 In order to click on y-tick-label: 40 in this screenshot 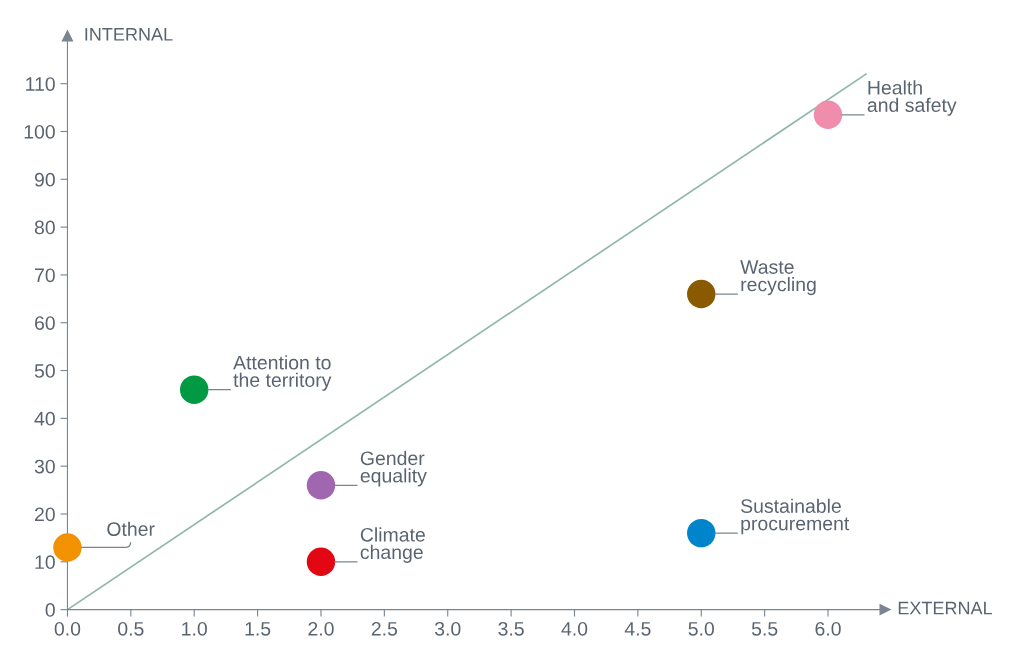, I will do `click(44, 418)`.